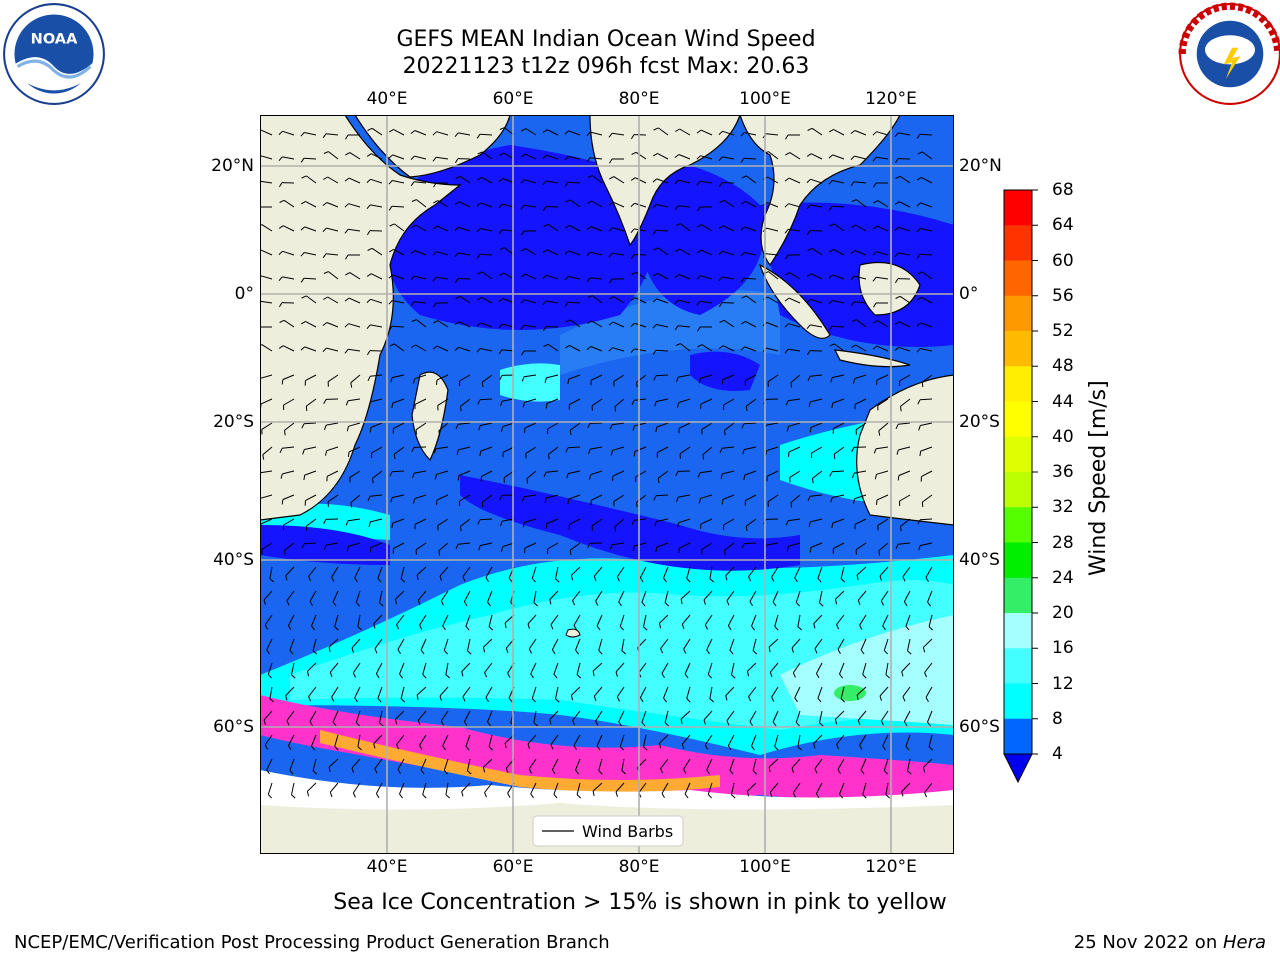  Describe the element at coordinates (244, 294) in the screenshot. I see `lat-tick-left-2: 0°` at that location.